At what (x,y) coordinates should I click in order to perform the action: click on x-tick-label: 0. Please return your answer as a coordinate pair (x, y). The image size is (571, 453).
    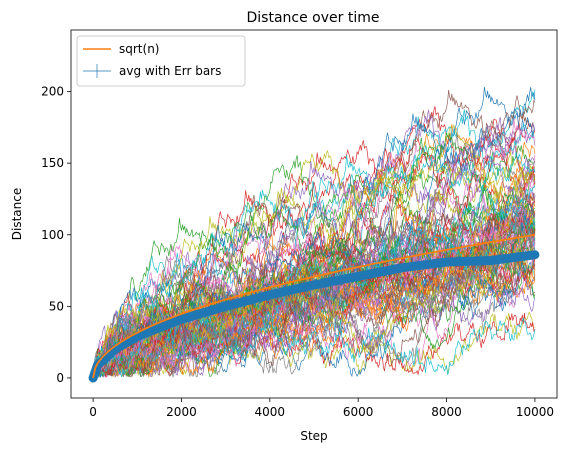
    Looking at the image, I should click on (93, 412).